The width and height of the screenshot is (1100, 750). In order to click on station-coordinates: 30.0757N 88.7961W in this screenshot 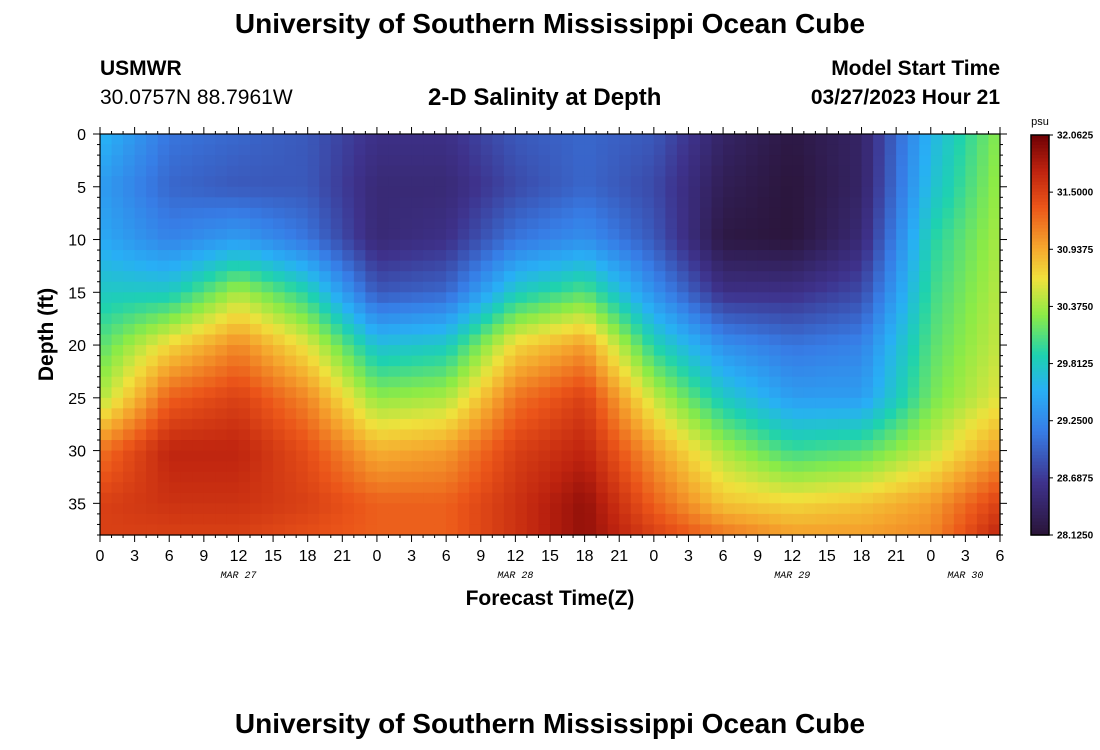, I will do `click(196, 97)`.